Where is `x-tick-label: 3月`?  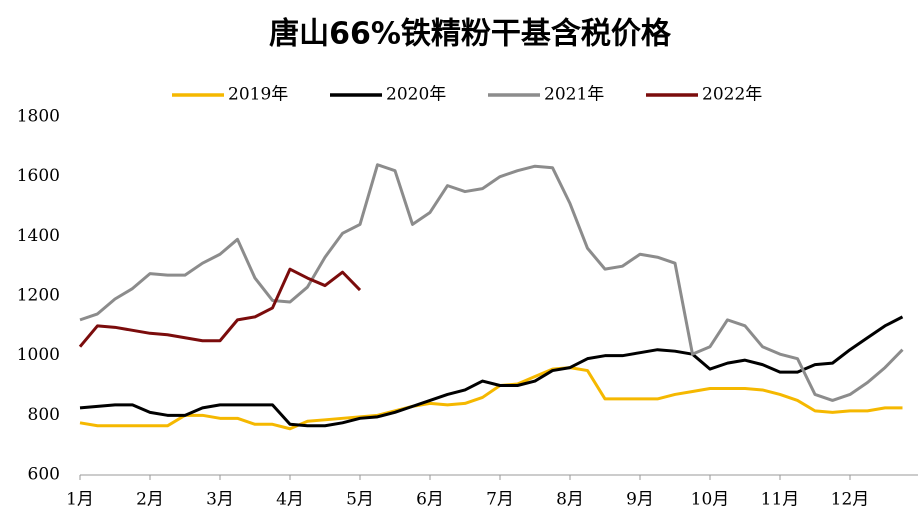
x-tick-label: 3月 is located at coordinates (220, 500).